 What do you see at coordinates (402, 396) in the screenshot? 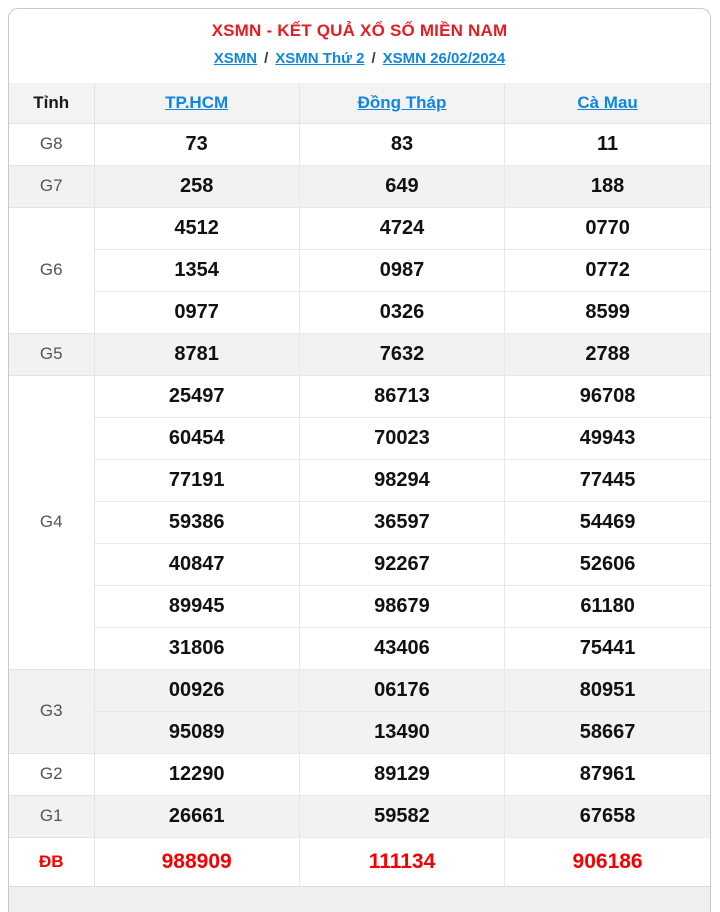
I see `result-number: 86713` at bounding box center [402, 396].